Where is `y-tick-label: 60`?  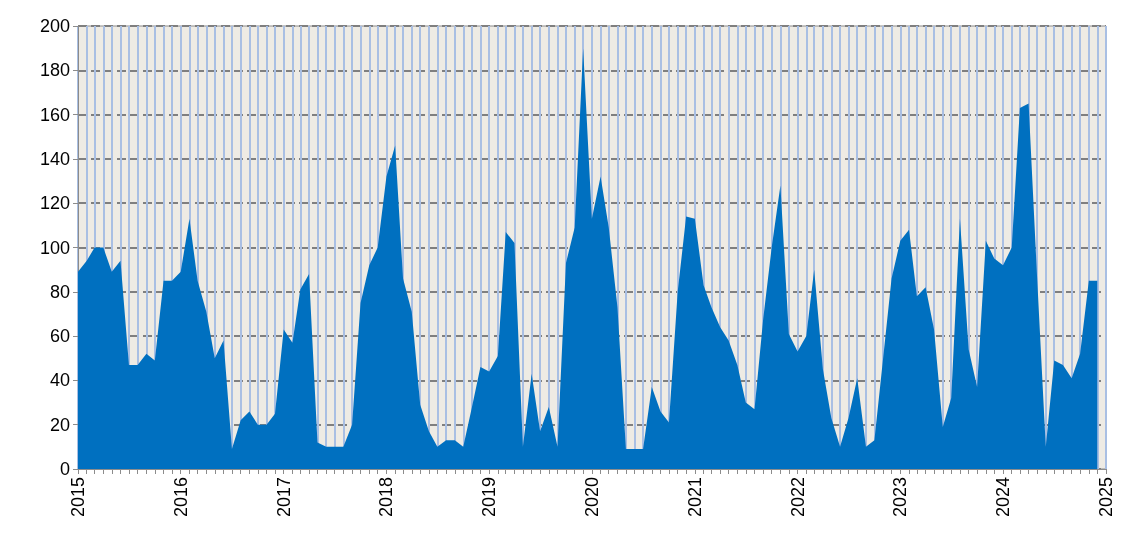 y-tick-label: 60 is located at coordinates (59, 336).